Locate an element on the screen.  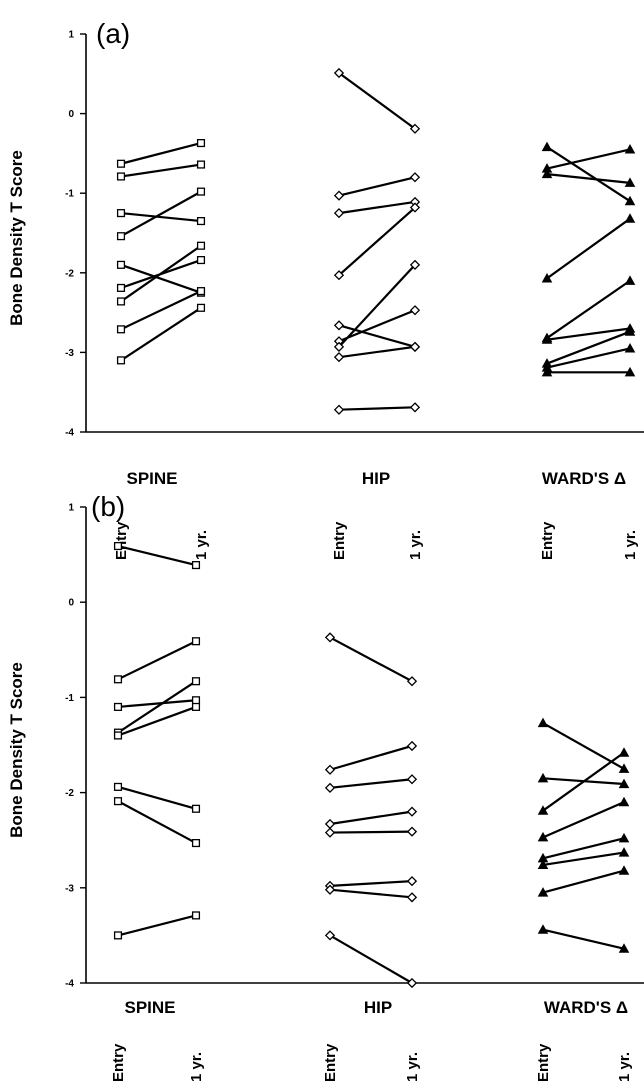
y-tick-label: -1 is located at coordinates (69, 698).